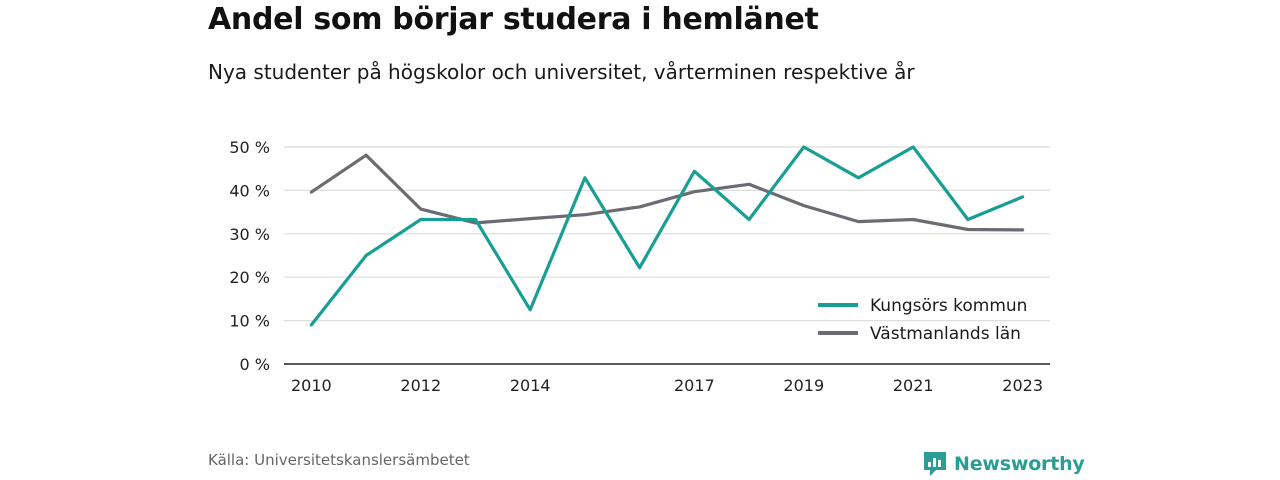  Describe the element at coordinates (420, 385) in the screenshot. I see `x-tick-label: 2012` at that location.